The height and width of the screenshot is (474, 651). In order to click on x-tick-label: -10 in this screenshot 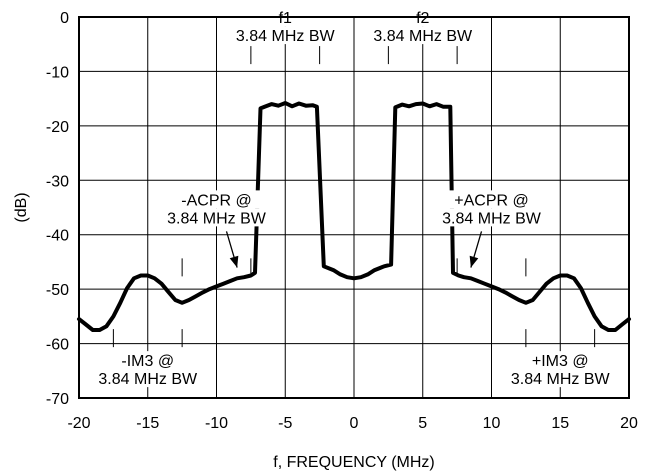, I will do `click(216, 423)`.